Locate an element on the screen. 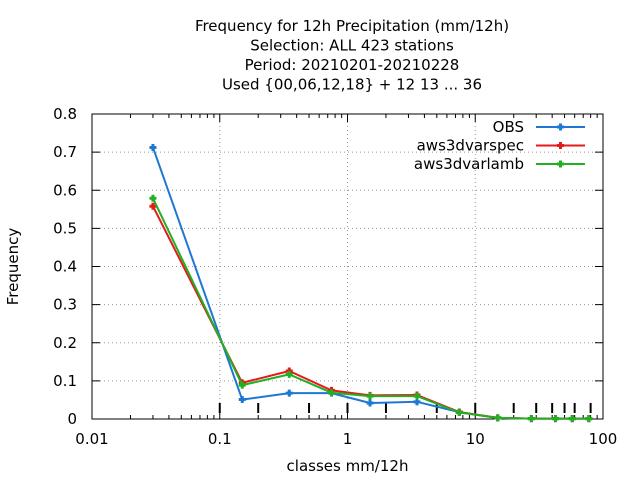  y-tick-label: 0.6 is located at coordinates (65, 190).